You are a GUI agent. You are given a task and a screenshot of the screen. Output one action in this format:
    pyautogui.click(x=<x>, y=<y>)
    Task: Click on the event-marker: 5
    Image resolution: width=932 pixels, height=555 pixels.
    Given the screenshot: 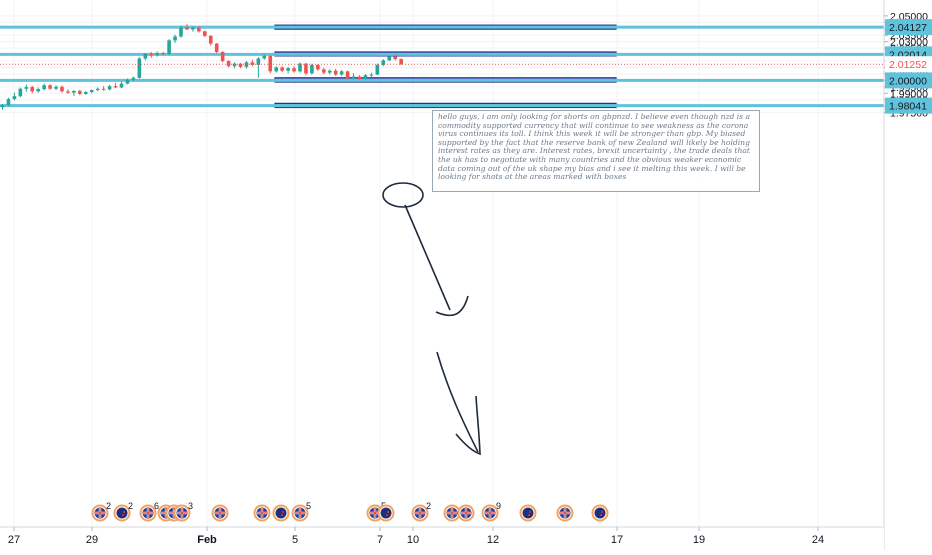 What is the action you would take?
    pyautogui.click(x=301, y=511)
    